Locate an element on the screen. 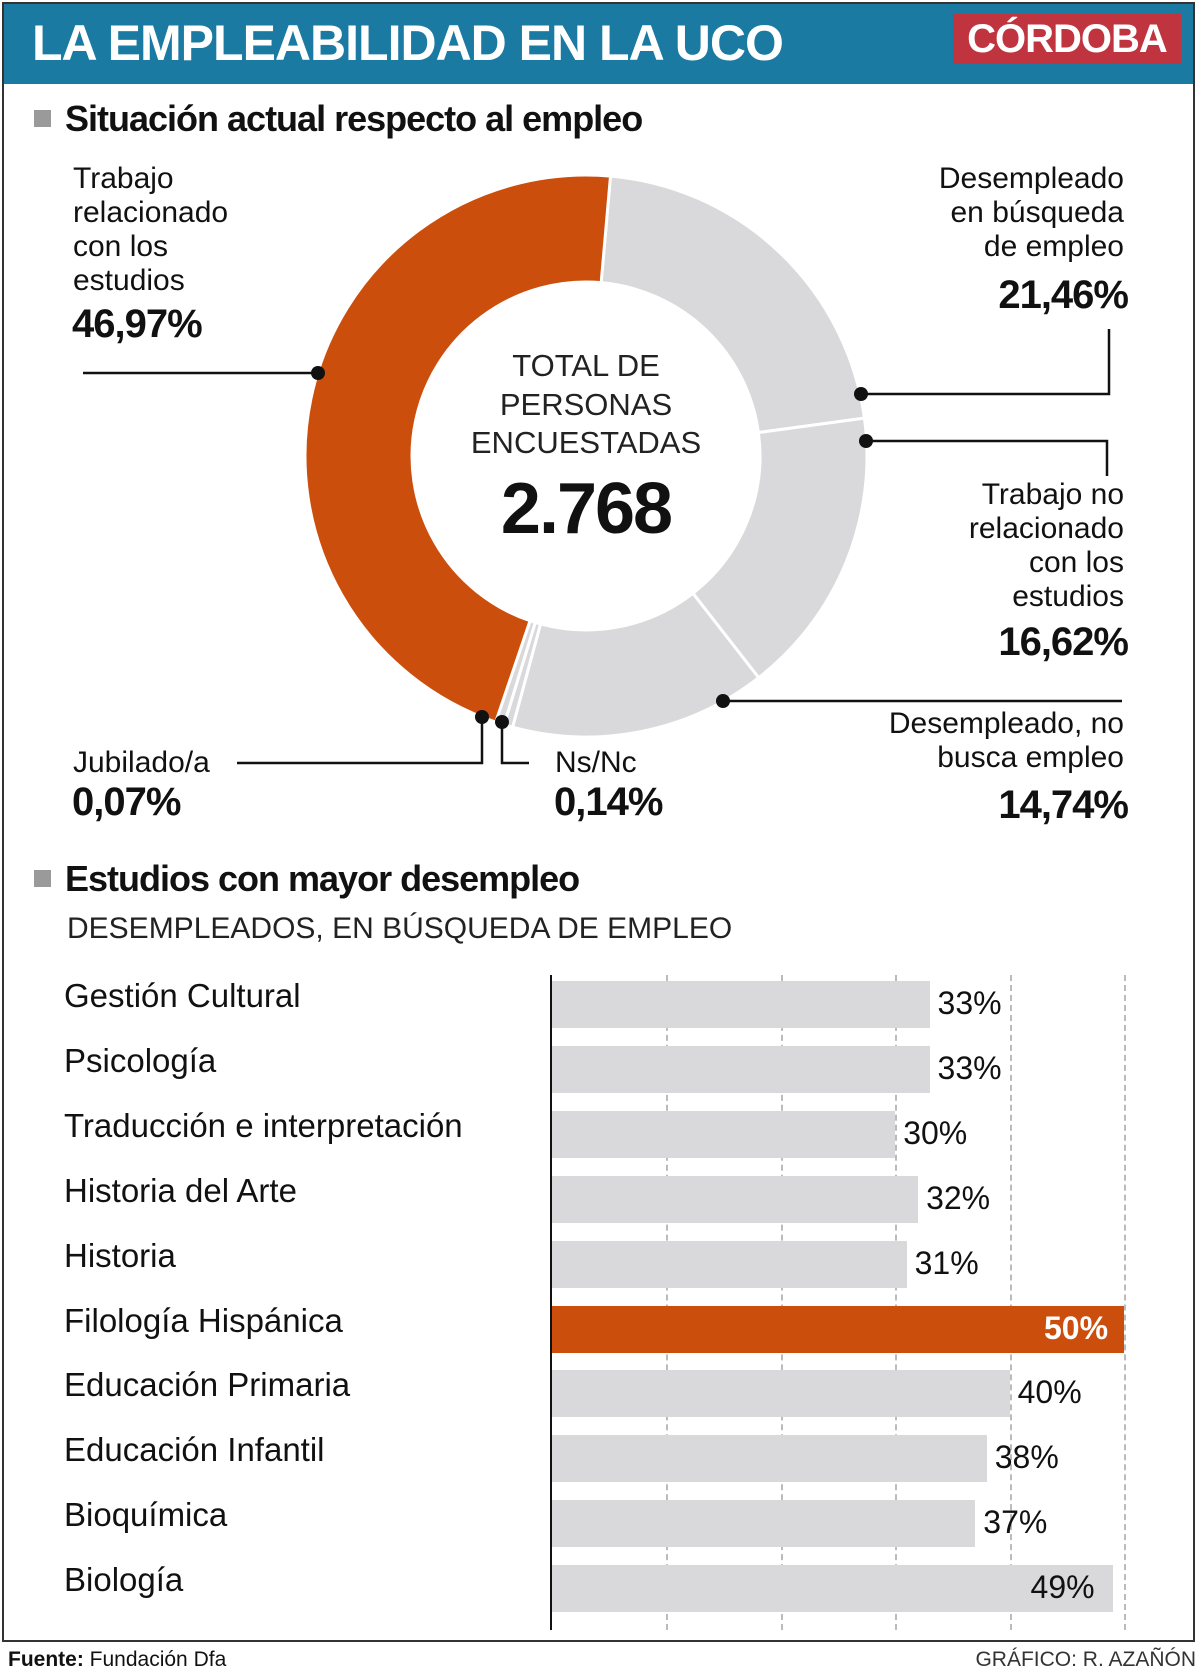 Image resolution: width=1200 pixels, height=1676 pixels. bar-value-label: 40% is located at coordinates (1049, 1392).